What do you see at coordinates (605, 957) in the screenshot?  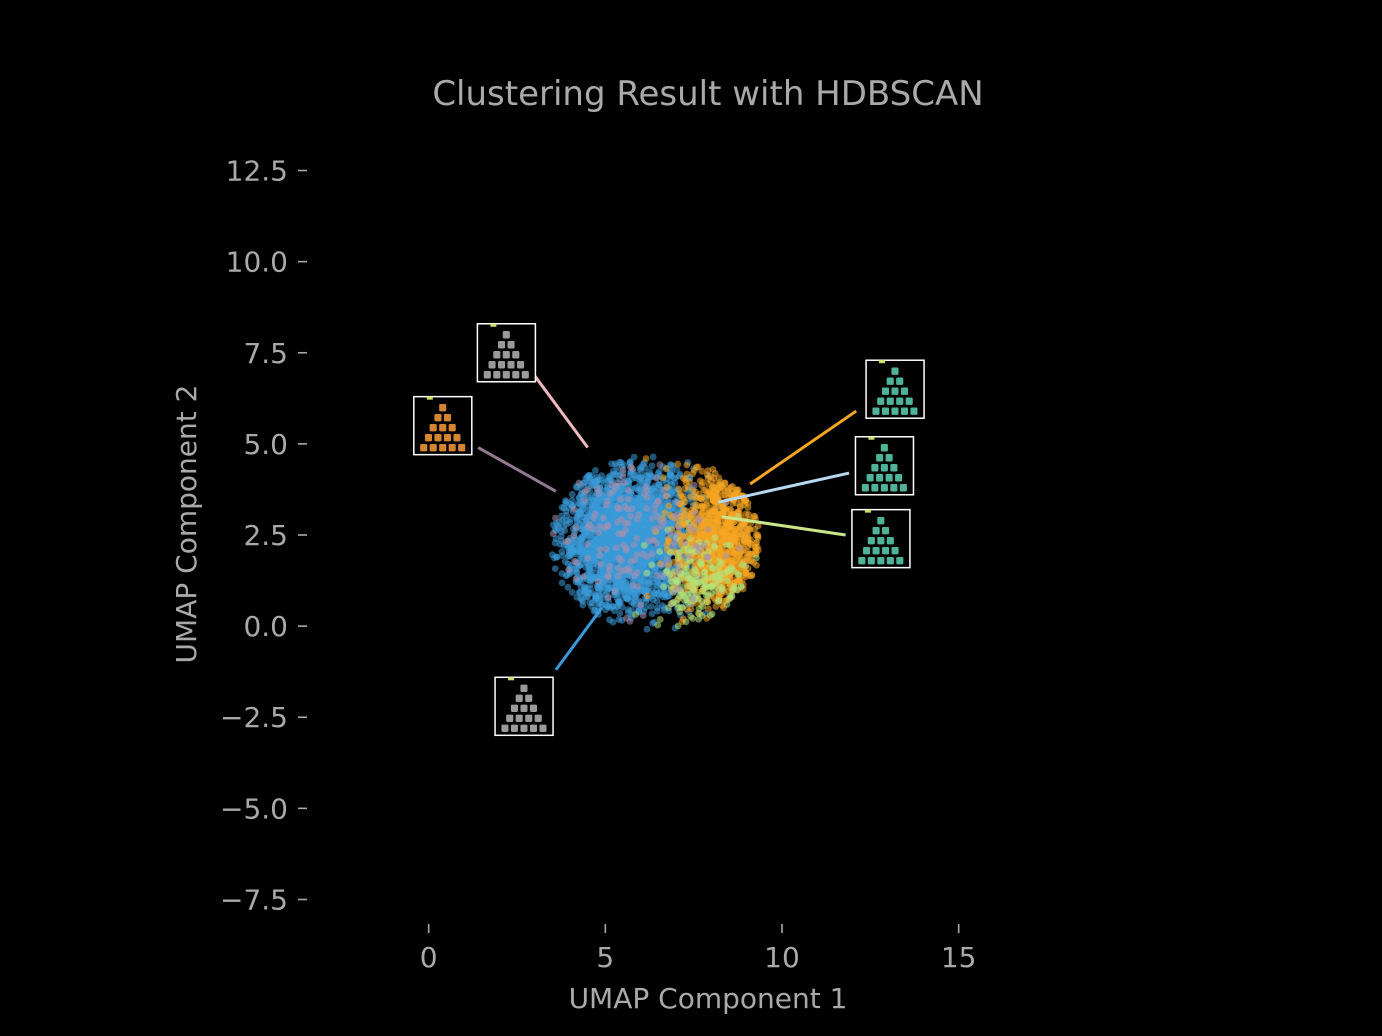 I see `x-tick-label: 5` at bounding box center [605, 957].